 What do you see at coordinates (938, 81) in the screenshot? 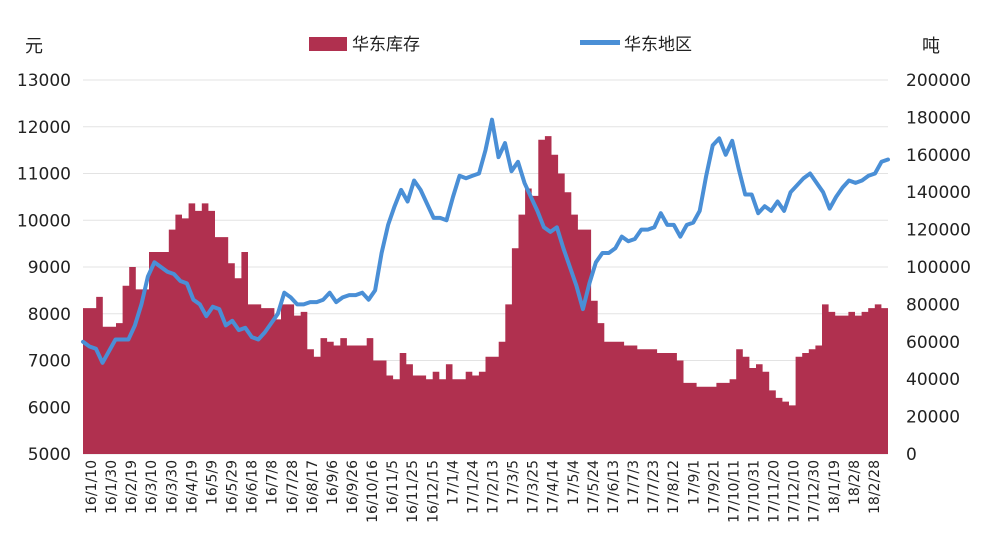
I see `right-tick-label: 200000` at bounding box center [938, 81].